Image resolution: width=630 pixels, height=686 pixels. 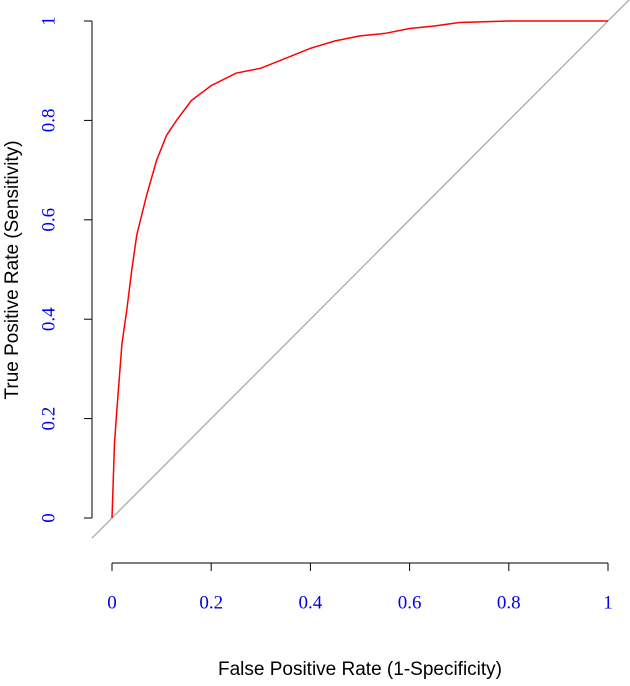 What do you see at coordinates (48, 319) in the screenshot?
I see `y-tick-label: 0.4` at bounding box center [48, 319].